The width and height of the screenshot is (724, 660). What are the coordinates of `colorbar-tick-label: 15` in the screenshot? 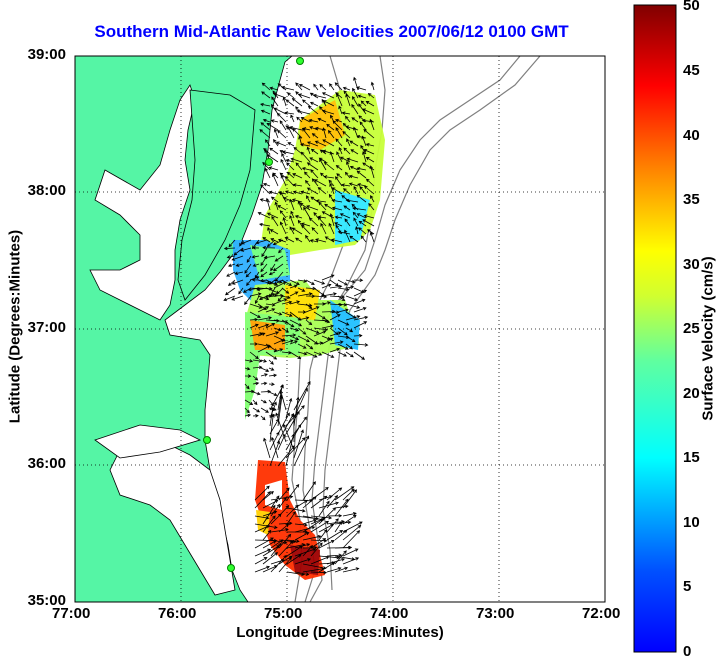 It's located at (691, 457).